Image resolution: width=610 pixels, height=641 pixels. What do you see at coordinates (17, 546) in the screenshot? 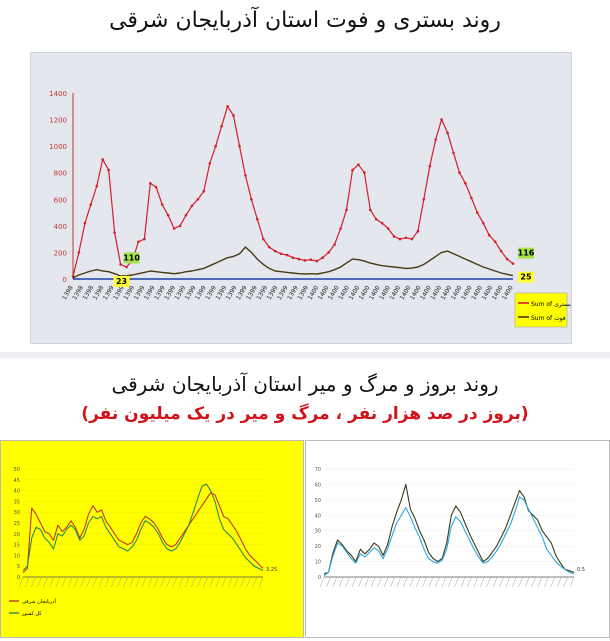
I see `y-tick-label: 15` at bounding box center [17, 546].